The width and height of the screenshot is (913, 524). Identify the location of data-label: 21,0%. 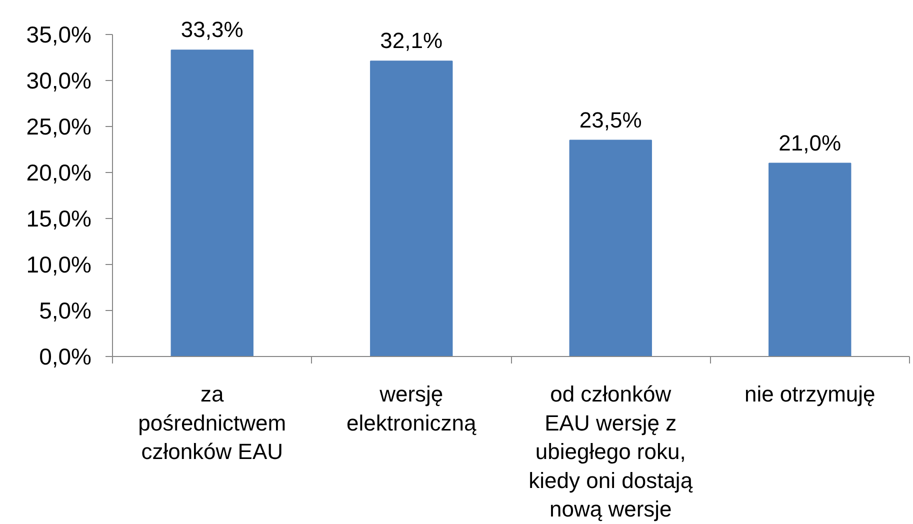
(810, 143).